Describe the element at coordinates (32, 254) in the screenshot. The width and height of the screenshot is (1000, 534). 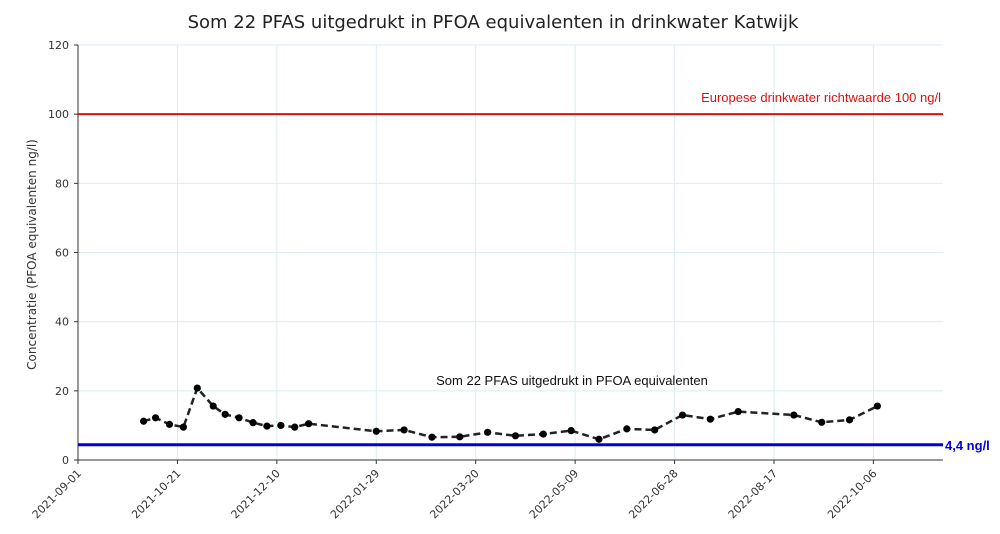
I see `y-axis-label: Concentratie (PFOA equivalenten ng/l)` at that location.